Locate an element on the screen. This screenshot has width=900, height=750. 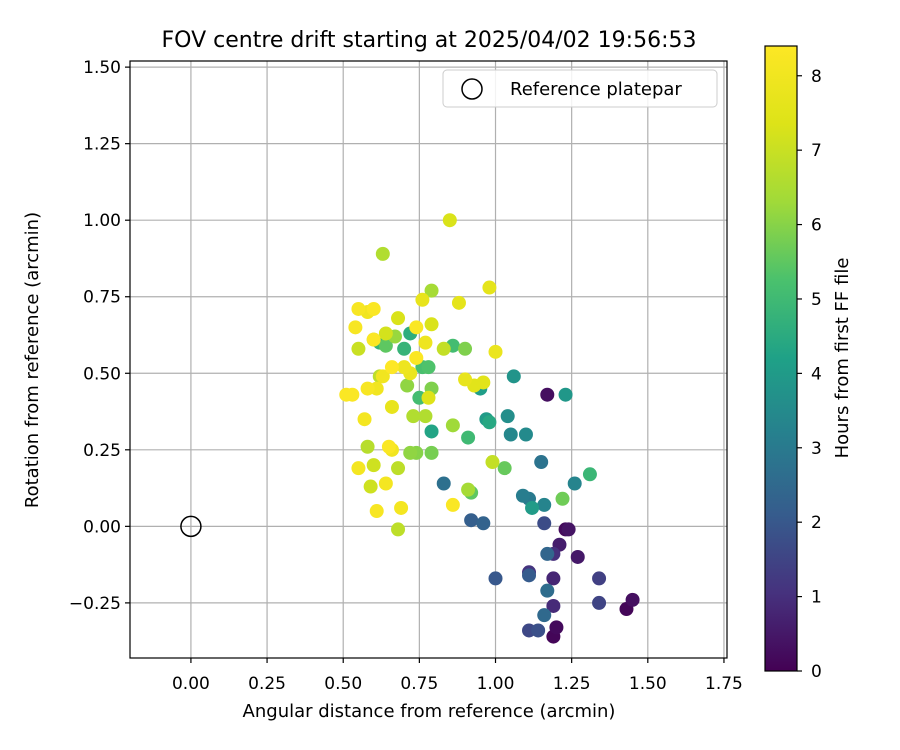
y-tick-label-4: 0.75 is located at coordinates (102, 298).